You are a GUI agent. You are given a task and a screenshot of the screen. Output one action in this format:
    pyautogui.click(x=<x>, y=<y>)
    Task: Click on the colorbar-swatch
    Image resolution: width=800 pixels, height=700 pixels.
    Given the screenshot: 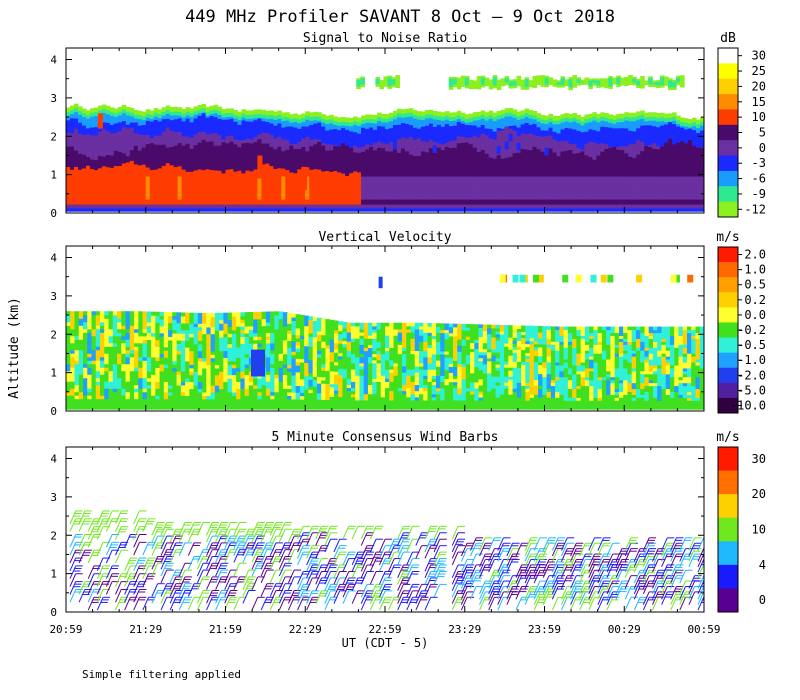 What is the action you would take?
    pyautogui.click(x=728, y=148)
    